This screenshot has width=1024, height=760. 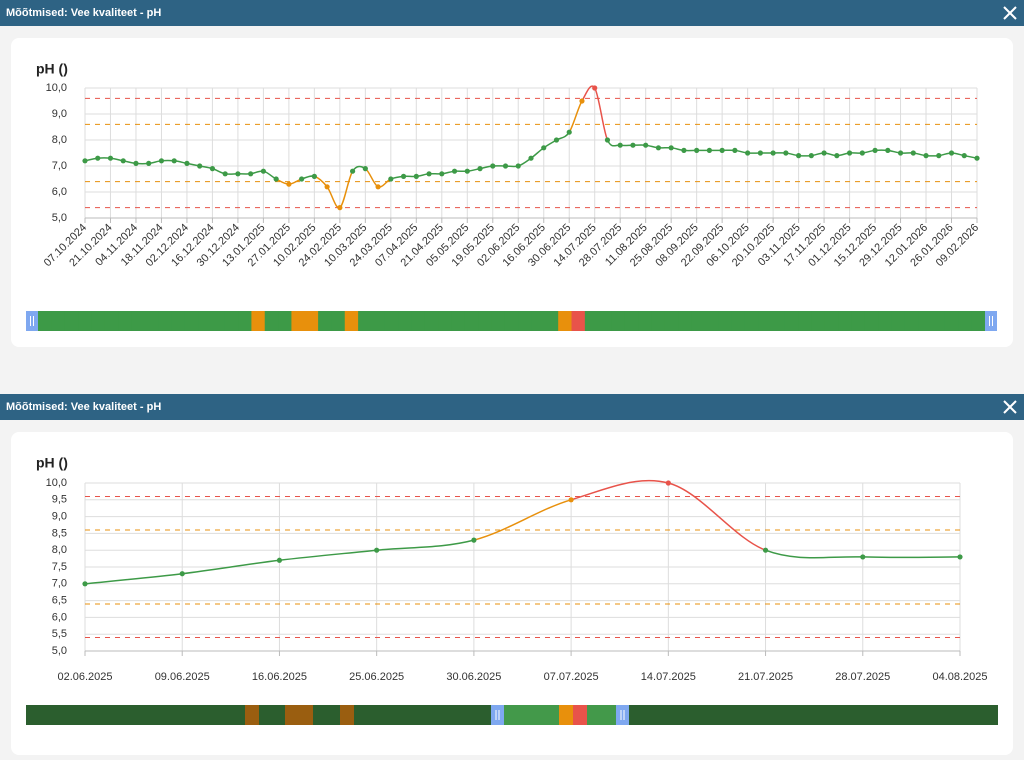 What do you see at coordinates (84, 677) in the screenshot?
I see `x-tick-label: 02.06.2025` at bounding box center [84, 677].